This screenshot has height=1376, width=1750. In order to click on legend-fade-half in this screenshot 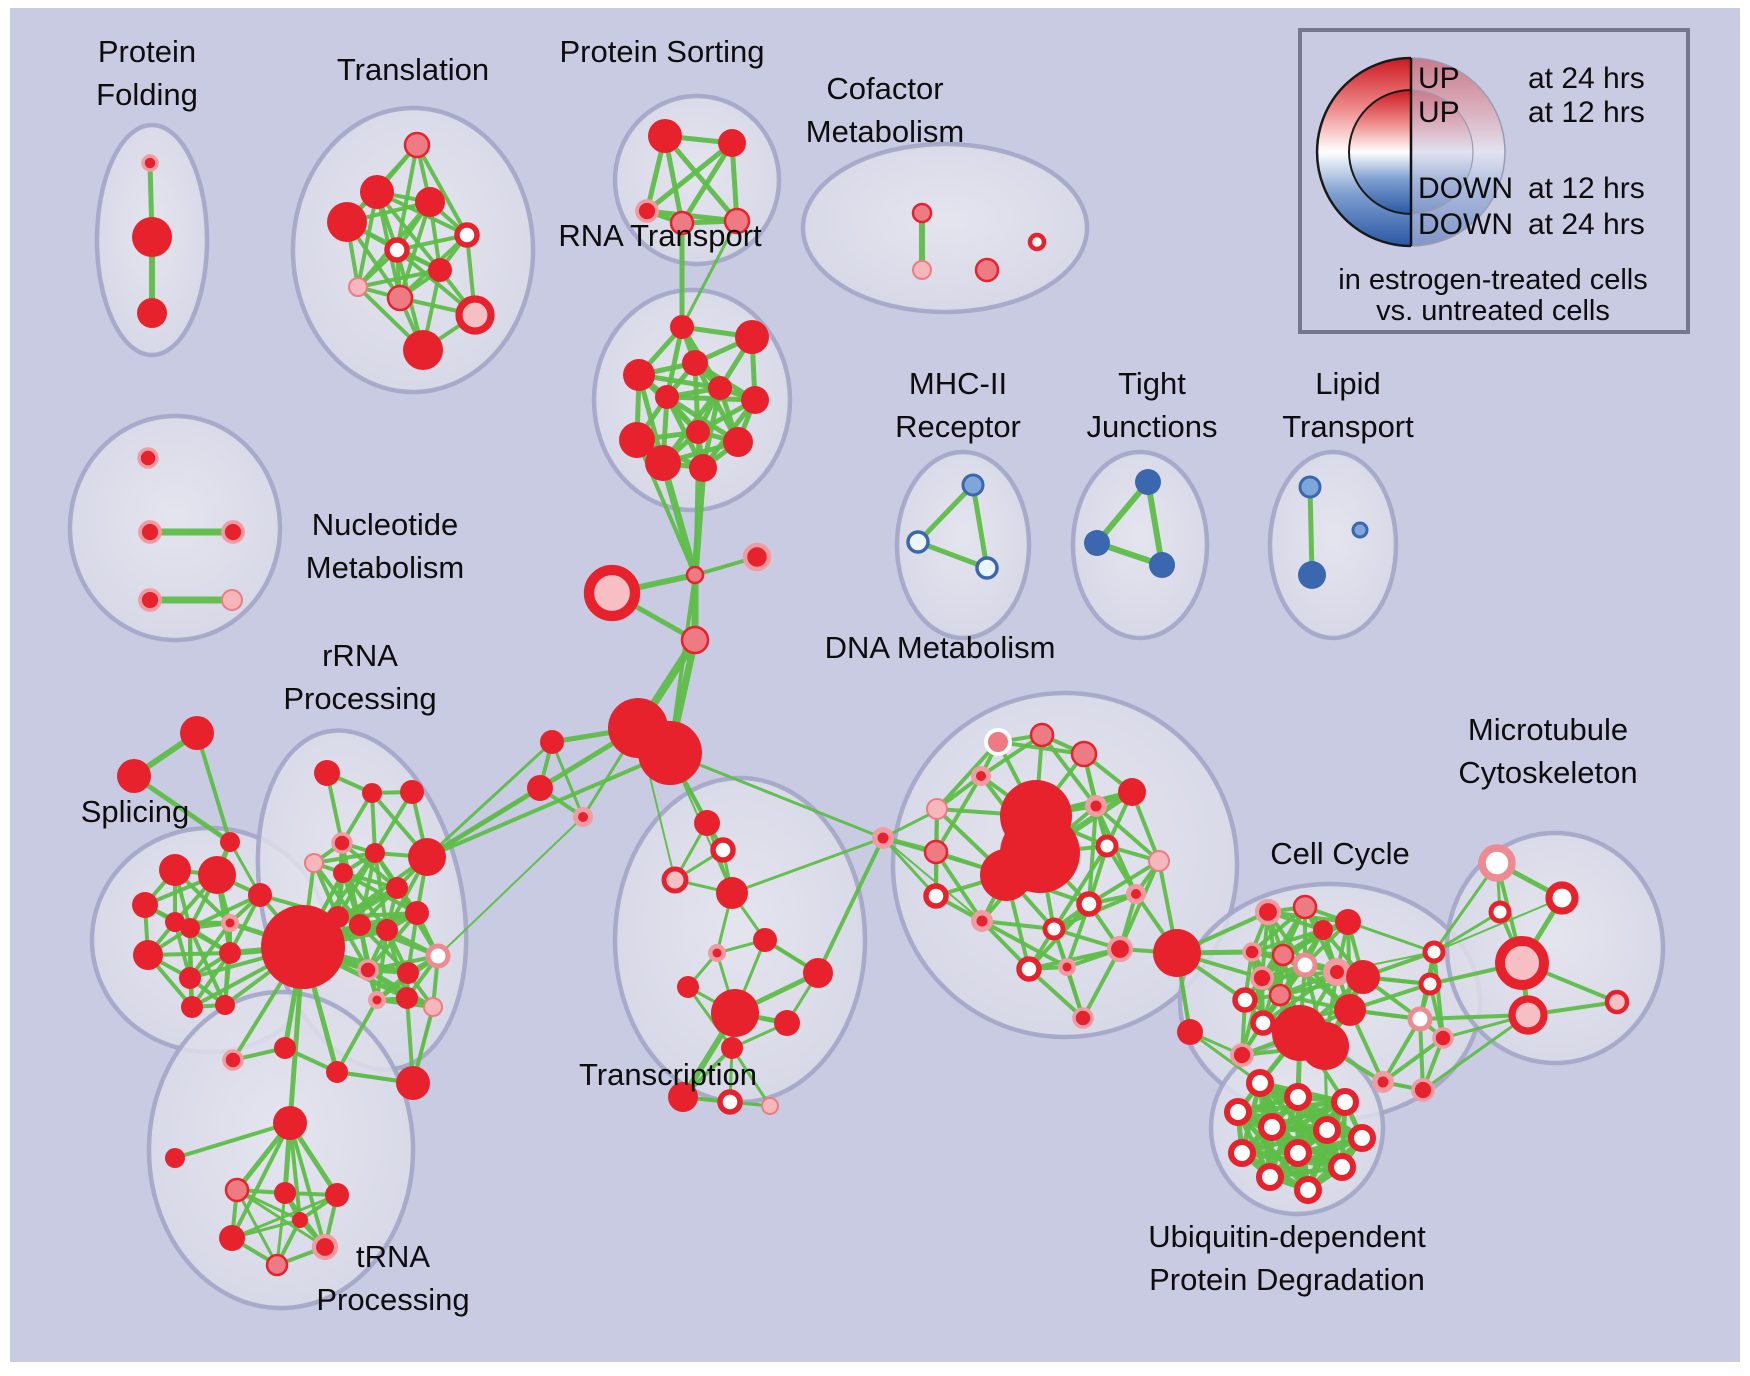, I will do `click(1458, 152)`.